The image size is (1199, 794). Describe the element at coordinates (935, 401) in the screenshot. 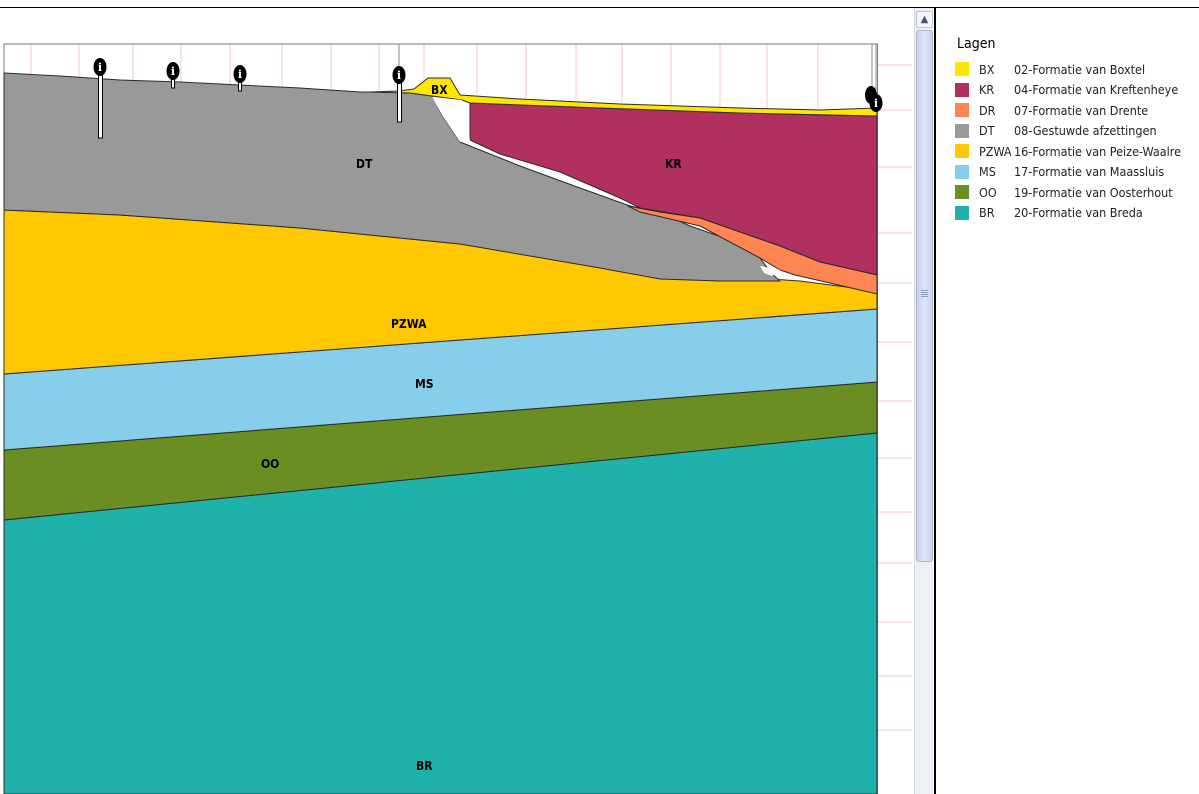

I see `panel-divider` at that location.